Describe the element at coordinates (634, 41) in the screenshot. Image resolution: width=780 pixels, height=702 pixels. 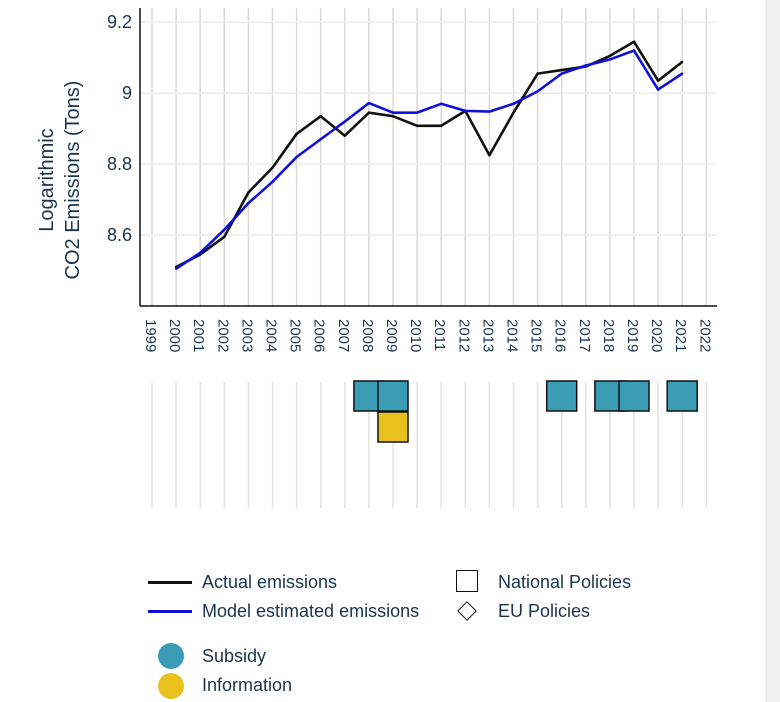
I see `actual-point-2019` at that location.